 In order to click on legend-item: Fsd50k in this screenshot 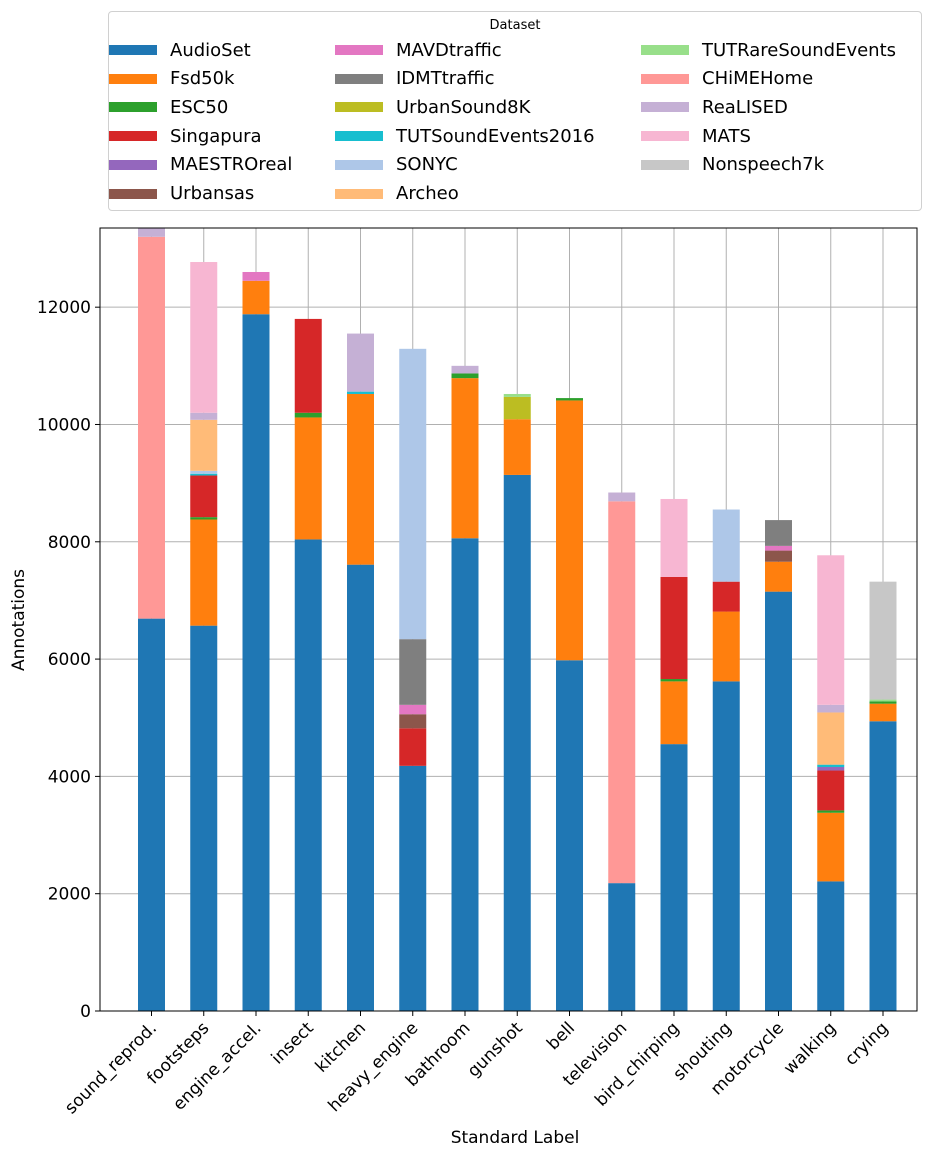, I will do `click(172, 79)`.